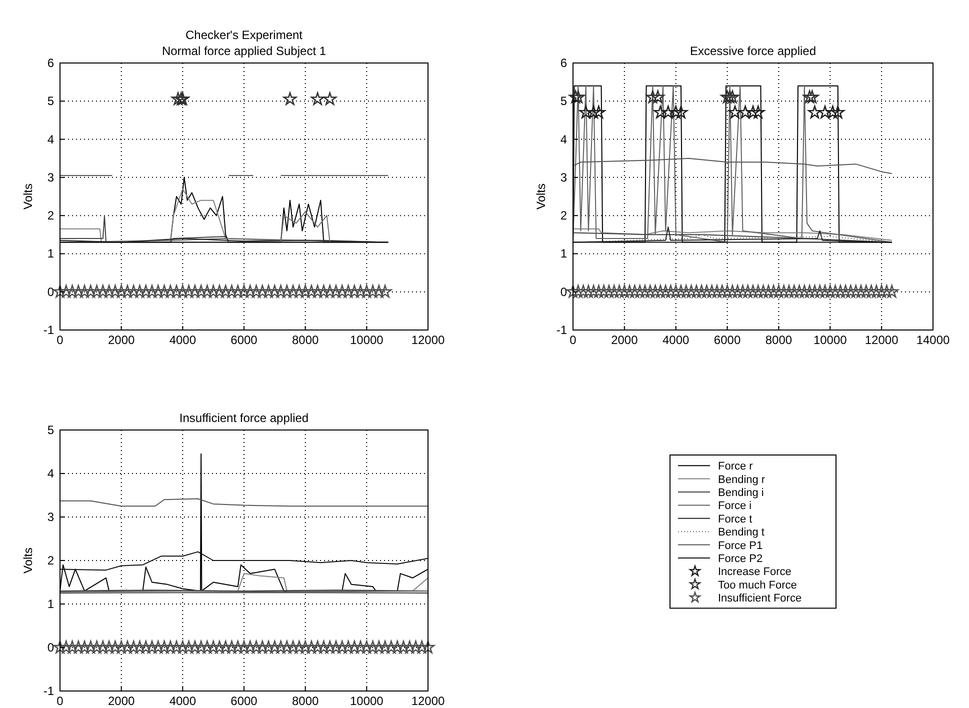 This screenshot has height=708, width=969. I want to click on chart-title: Excessive force applied, so click(753, 51).